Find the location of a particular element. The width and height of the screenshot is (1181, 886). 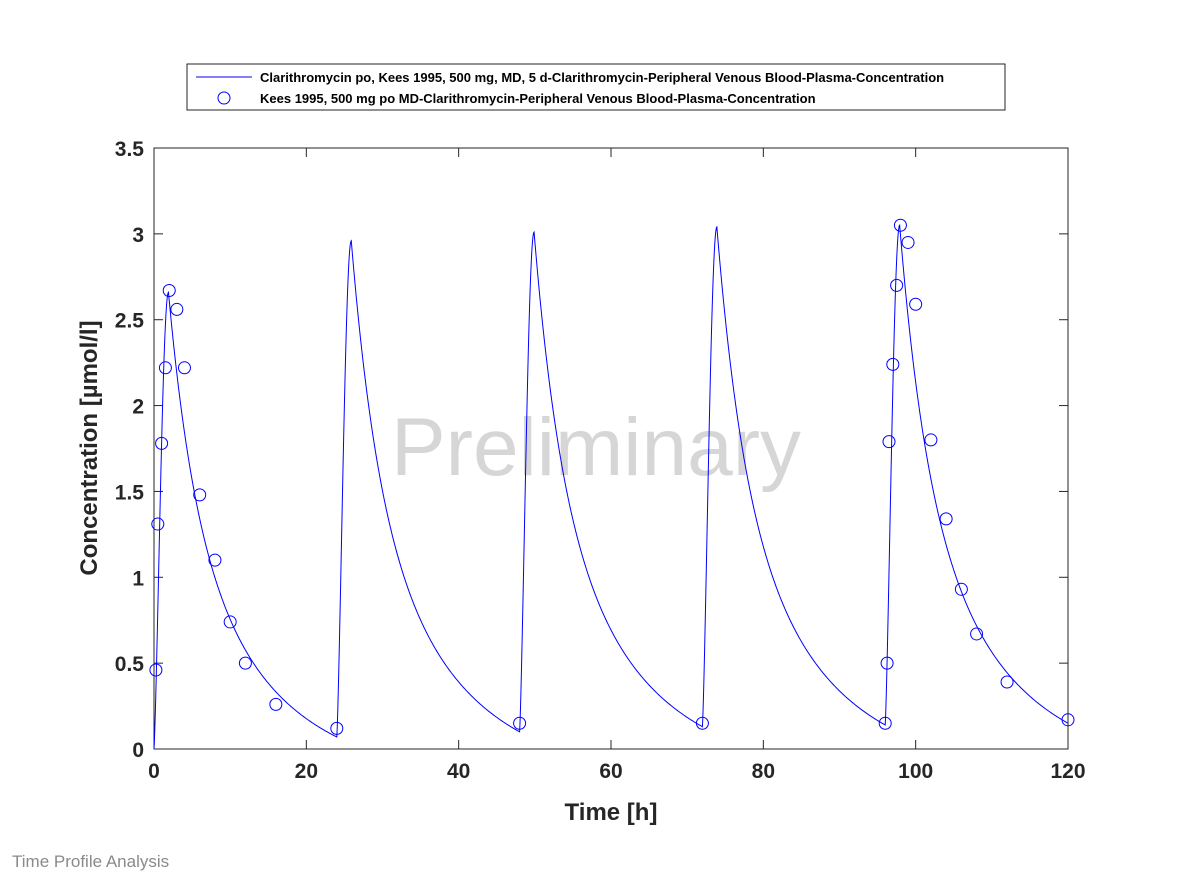

y-tick-label: 0.5 is located at coordinates (130, 664).